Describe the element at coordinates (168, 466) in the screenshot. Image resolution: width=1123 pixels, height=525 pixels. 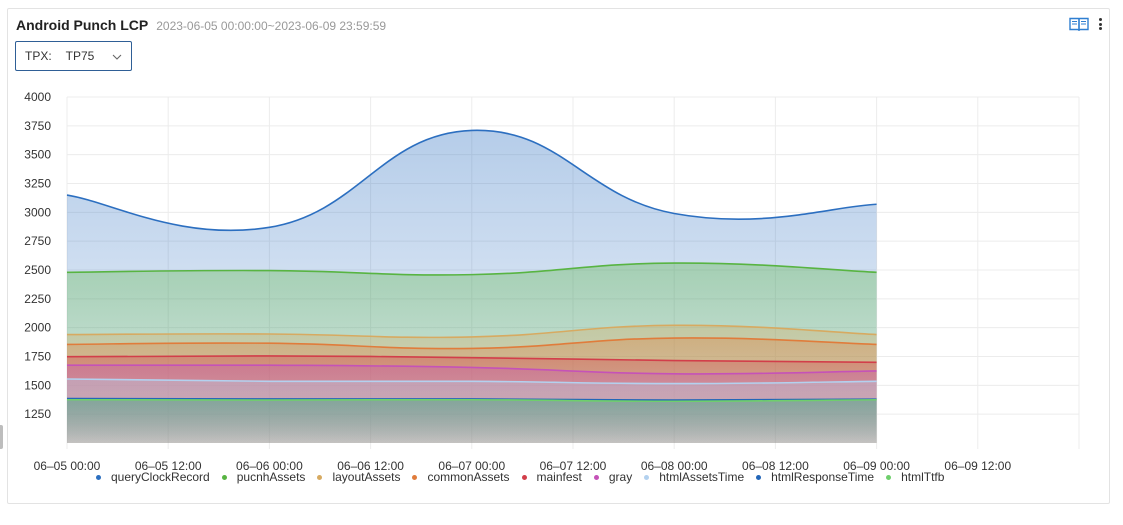
I see `x-tick-label: 06–05 12:00` at that location.